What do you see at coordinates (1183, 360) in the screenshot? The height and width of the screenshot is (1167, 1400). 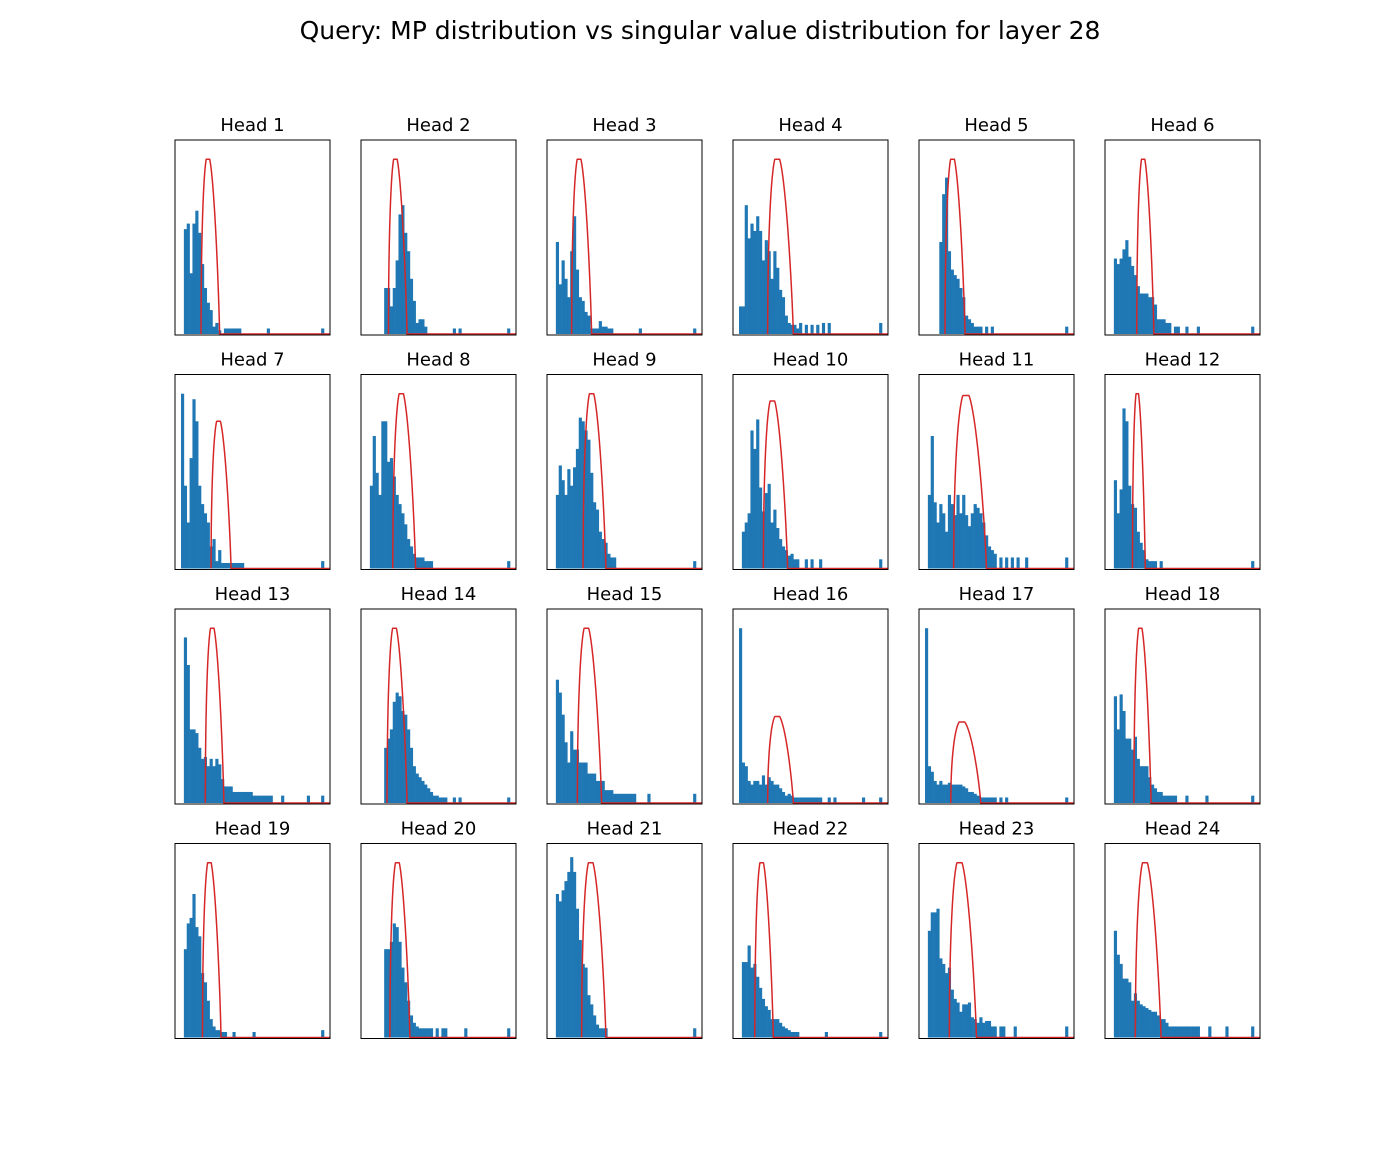 I see `subplot-title: Head 12` at bounding box center [1183, 360].